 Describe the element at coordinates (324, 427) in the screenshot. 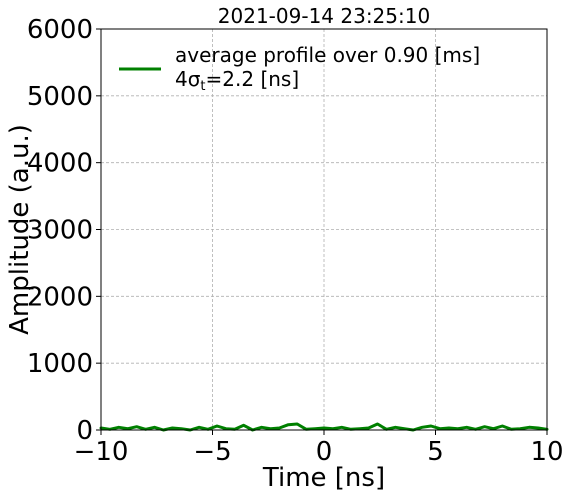

I see `series-line-average-profile` at that location.